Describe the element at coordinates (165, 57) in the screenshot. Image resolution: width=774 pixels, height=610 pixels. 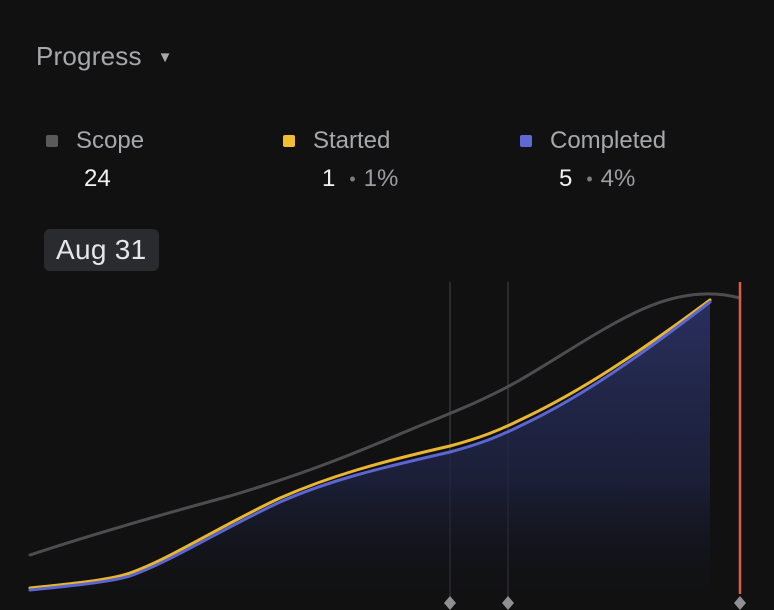
I see `caret-down-icon: ▼` at that location.